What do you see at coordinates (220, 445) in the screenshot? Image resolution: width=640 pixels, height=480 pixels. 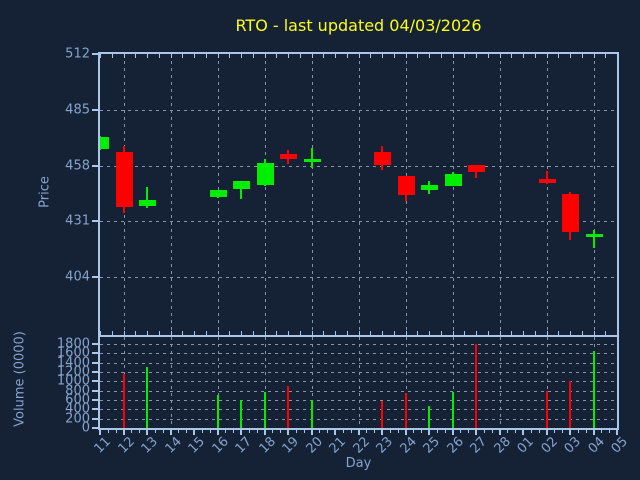 I see `x-tick-label: 16` at bounding box center [220, 445].